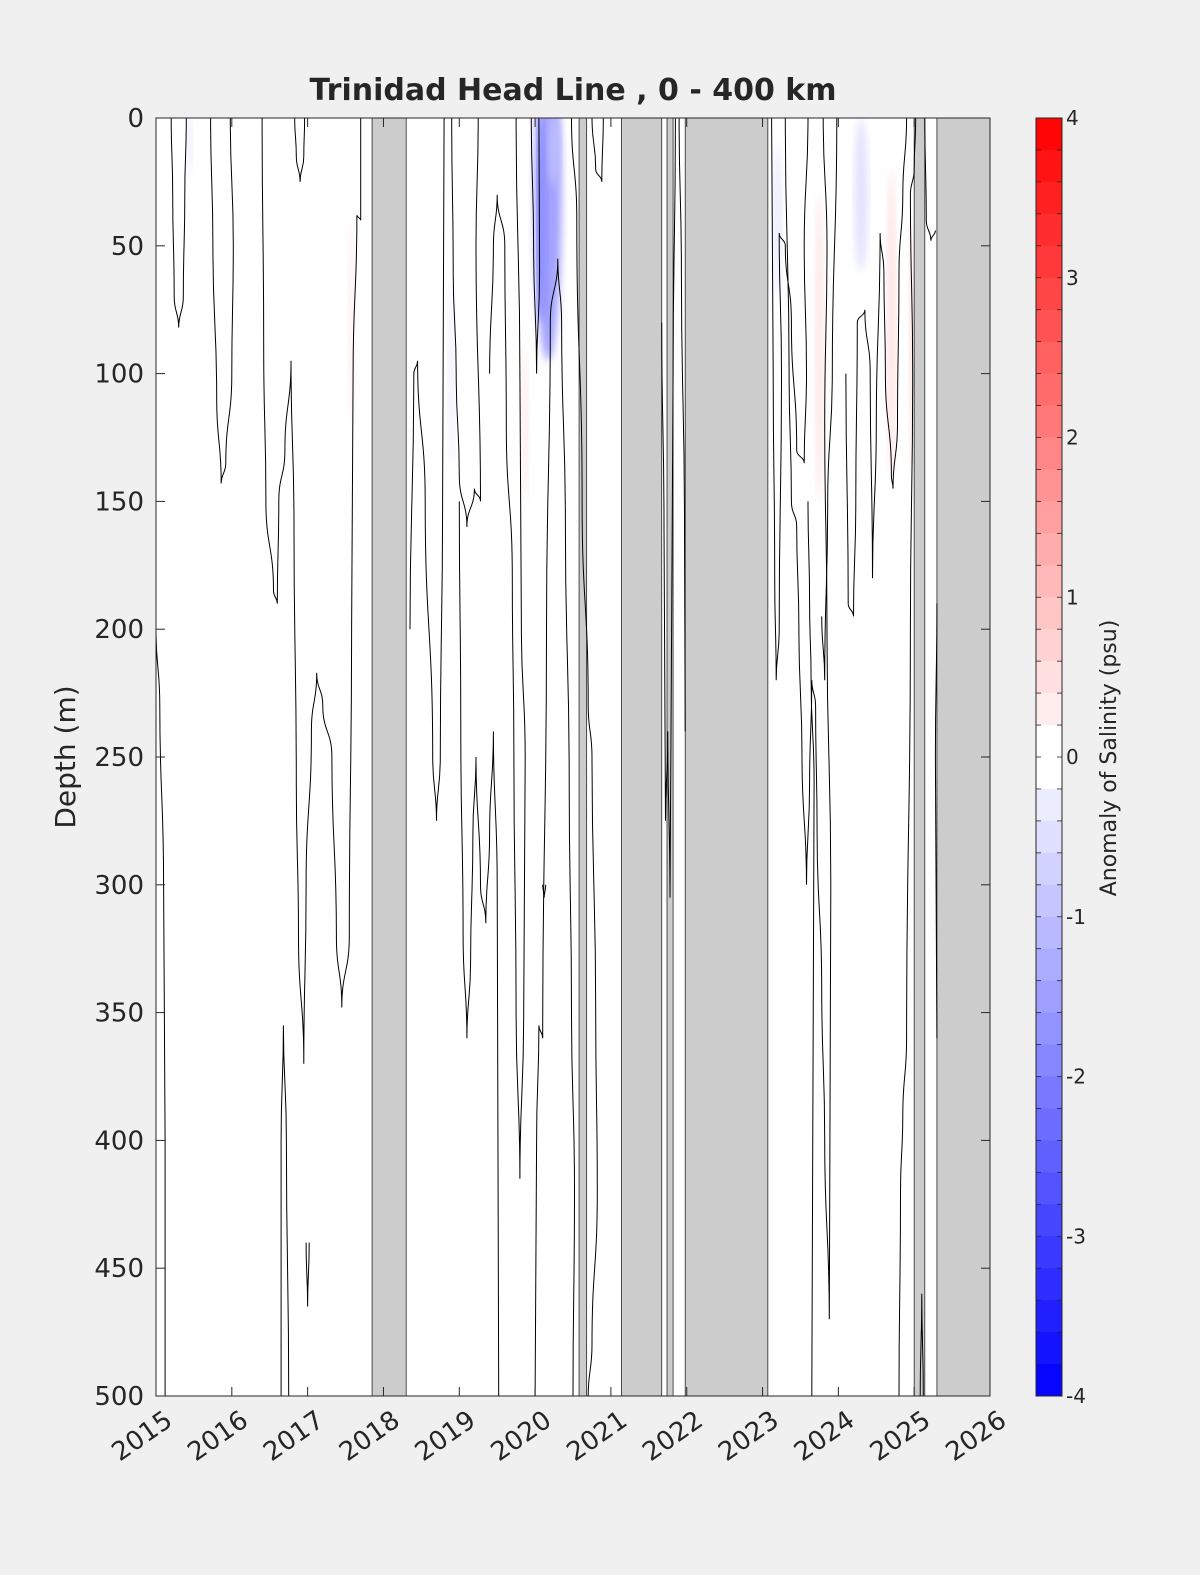 The height and width of the screenshot is (1575, 1200). Describe the element at coordinates (369, 1436) in the screenshot. I see `x-tick-label: 2018` at that location.